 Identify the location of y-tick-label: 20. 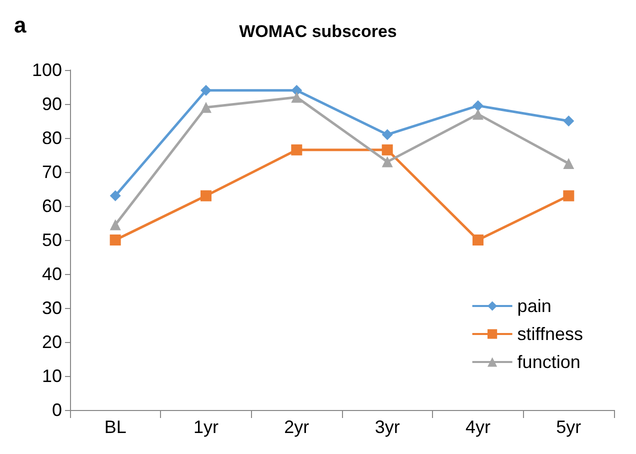
(52, 342).